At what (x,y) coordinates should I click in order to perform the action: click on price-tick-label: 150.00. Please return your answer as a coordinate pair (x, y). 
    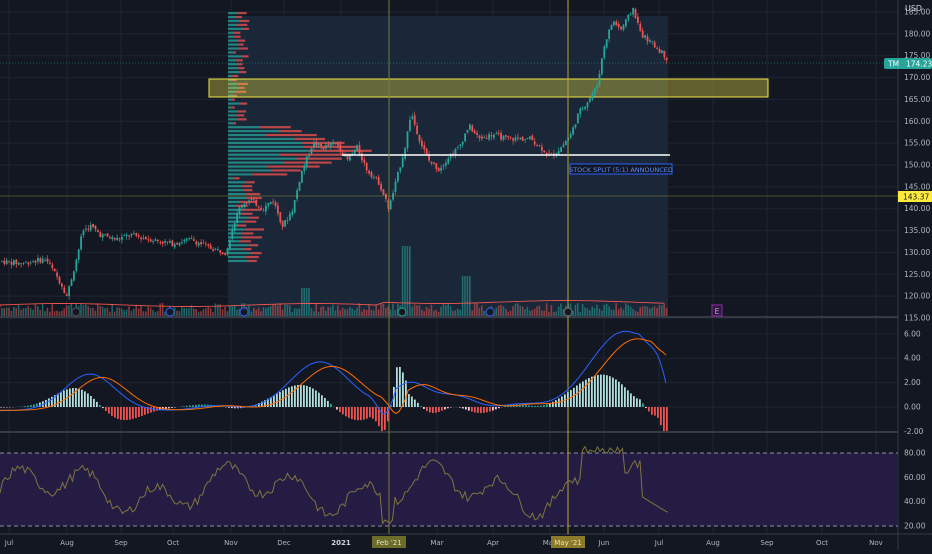
    Looking at the image, I should click on (917, 165).